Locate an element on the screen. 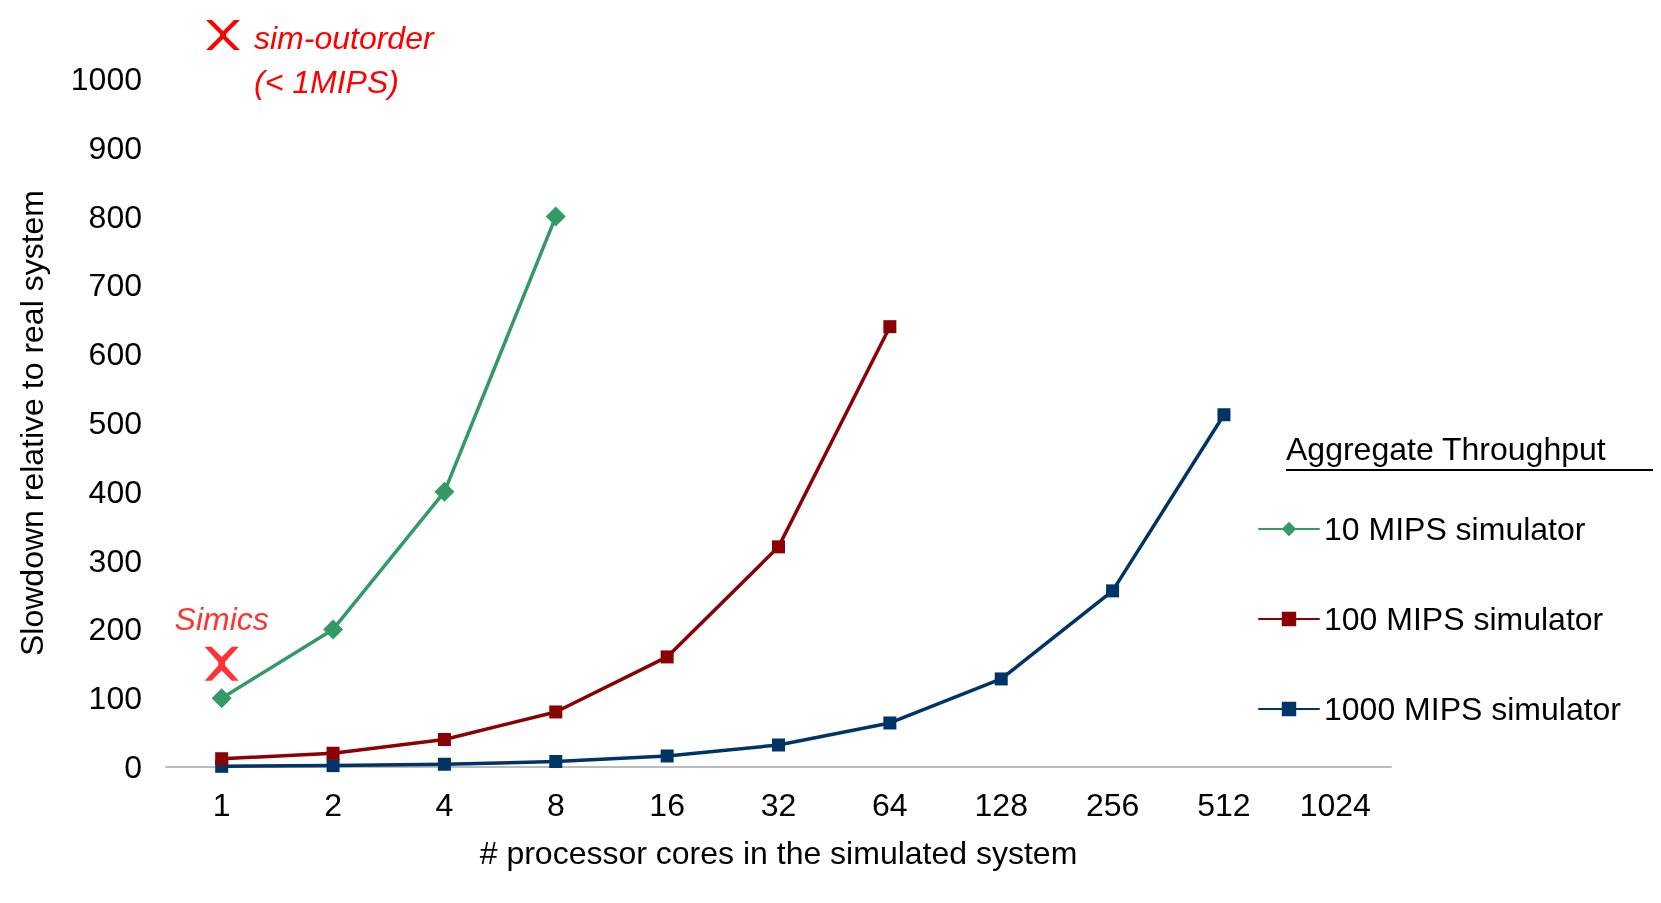 This screenshot has width=1661, height=903. legend-title: Aggregate Throughput is located at coordinates (1446, 449).